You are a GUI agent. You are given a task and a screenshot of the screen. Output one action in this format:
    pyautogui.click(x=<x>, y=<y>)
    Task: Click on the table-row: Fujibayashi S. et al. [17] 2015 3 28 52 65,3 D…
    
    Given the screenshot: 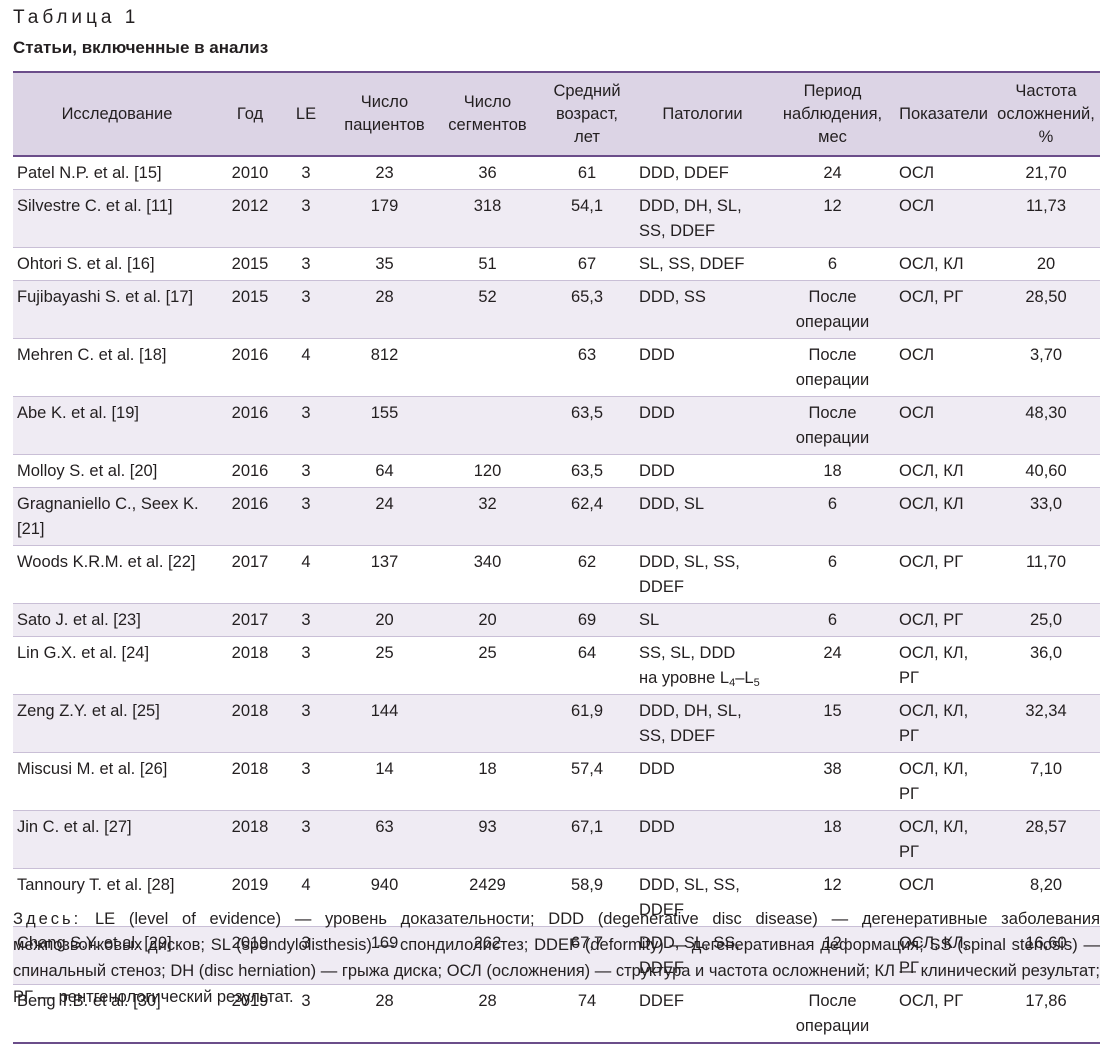 What is the action you would take?
    pyautogui.click(x=556, y=309)
    